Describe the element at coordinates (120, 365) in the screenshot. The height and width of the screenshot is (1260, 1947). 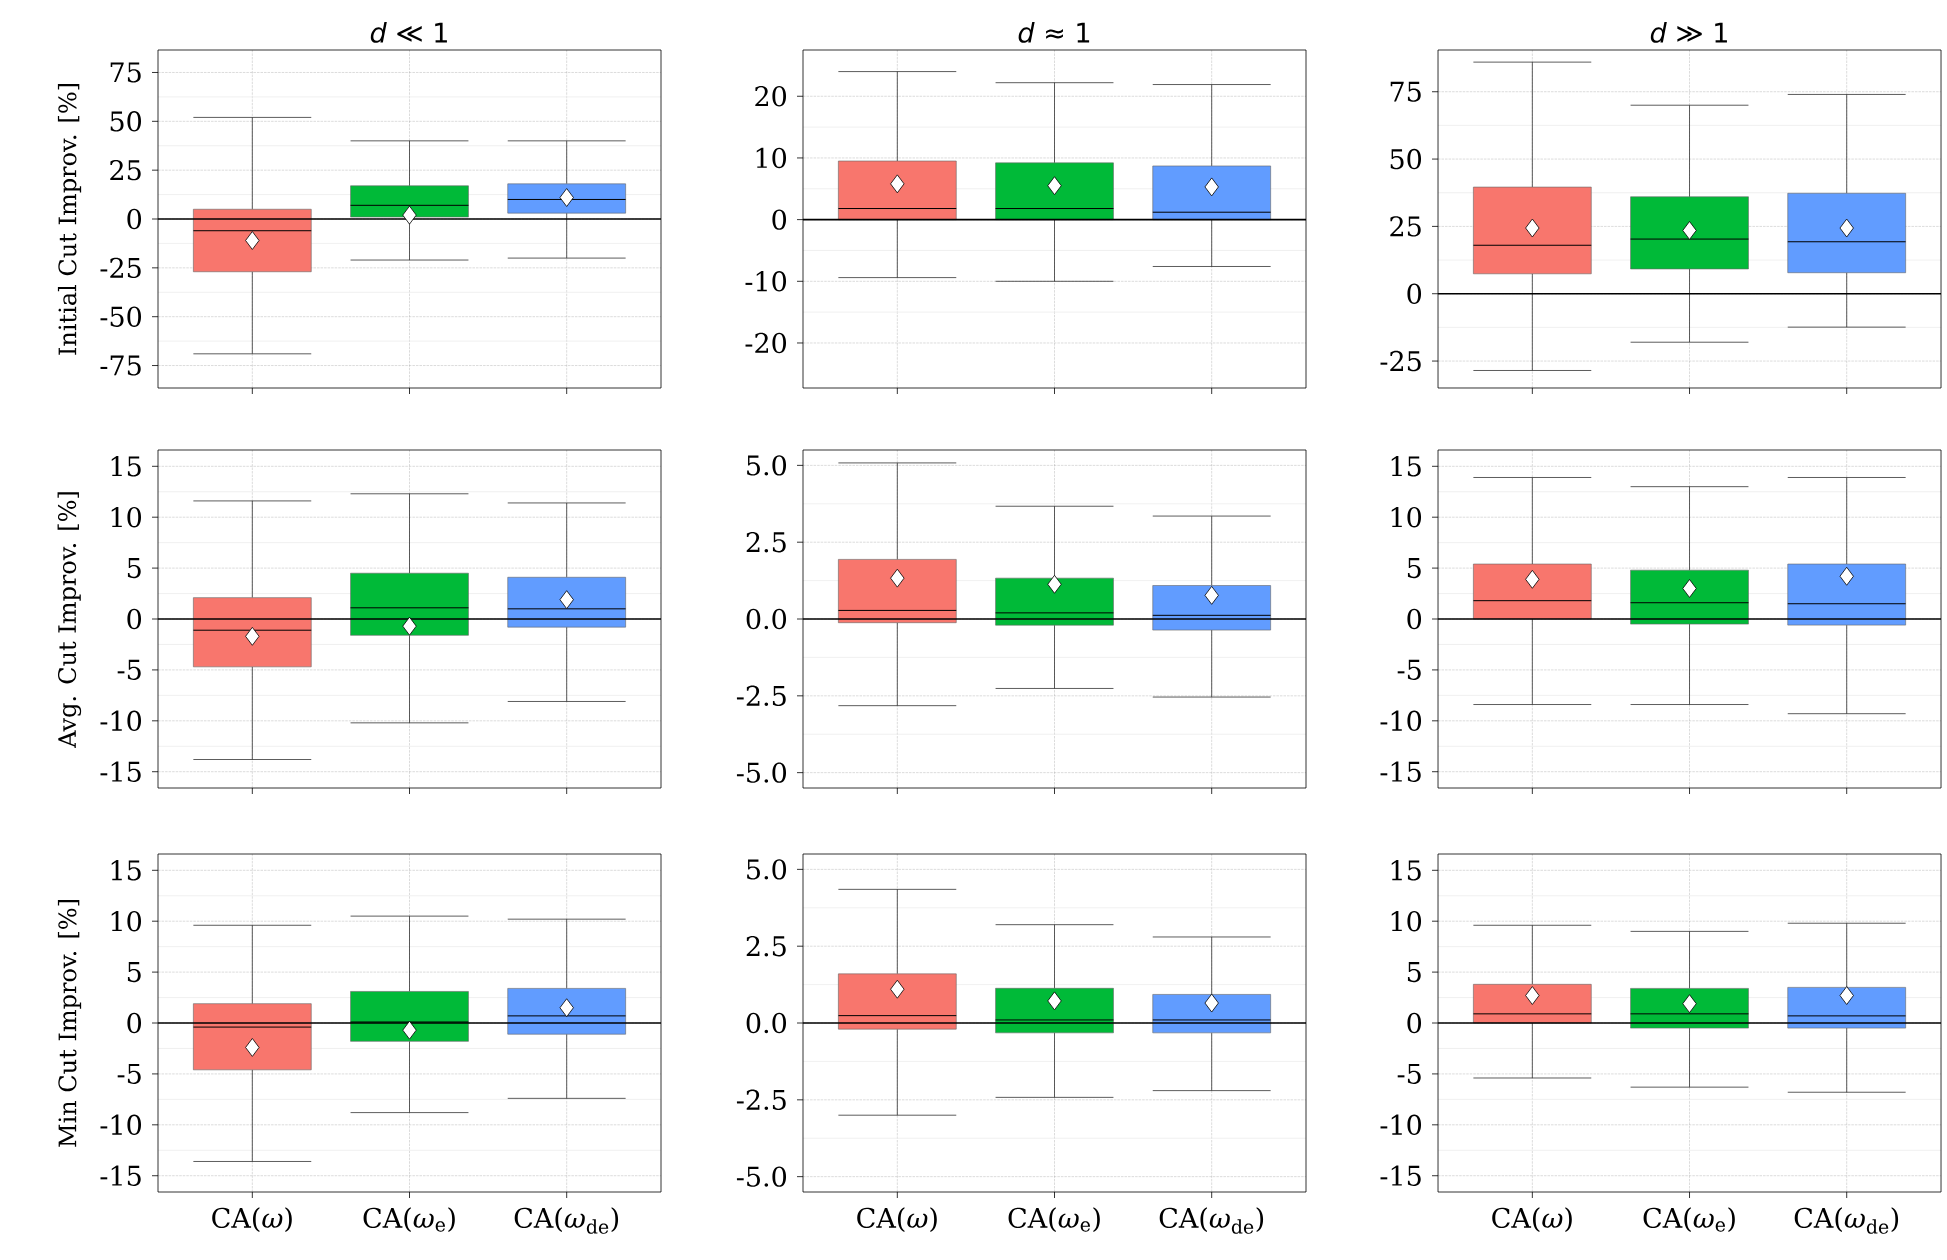
I see `y-tick-label: -75` at that location.